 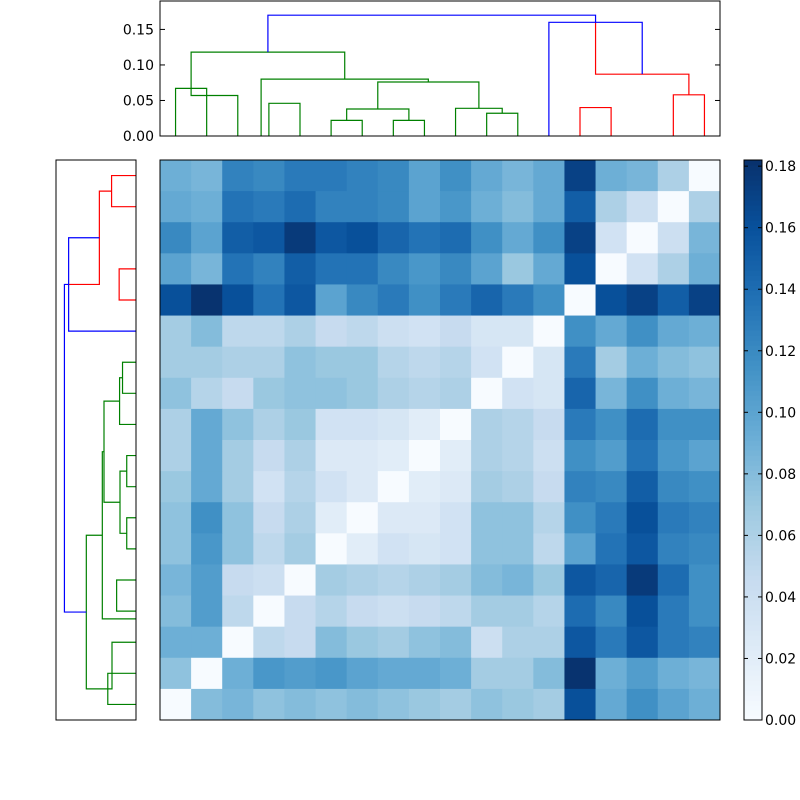 What do you see at coordinates (121, 665) in the screenshot?
I see `left-dendrogram-link` at bounding box center [121, 665].